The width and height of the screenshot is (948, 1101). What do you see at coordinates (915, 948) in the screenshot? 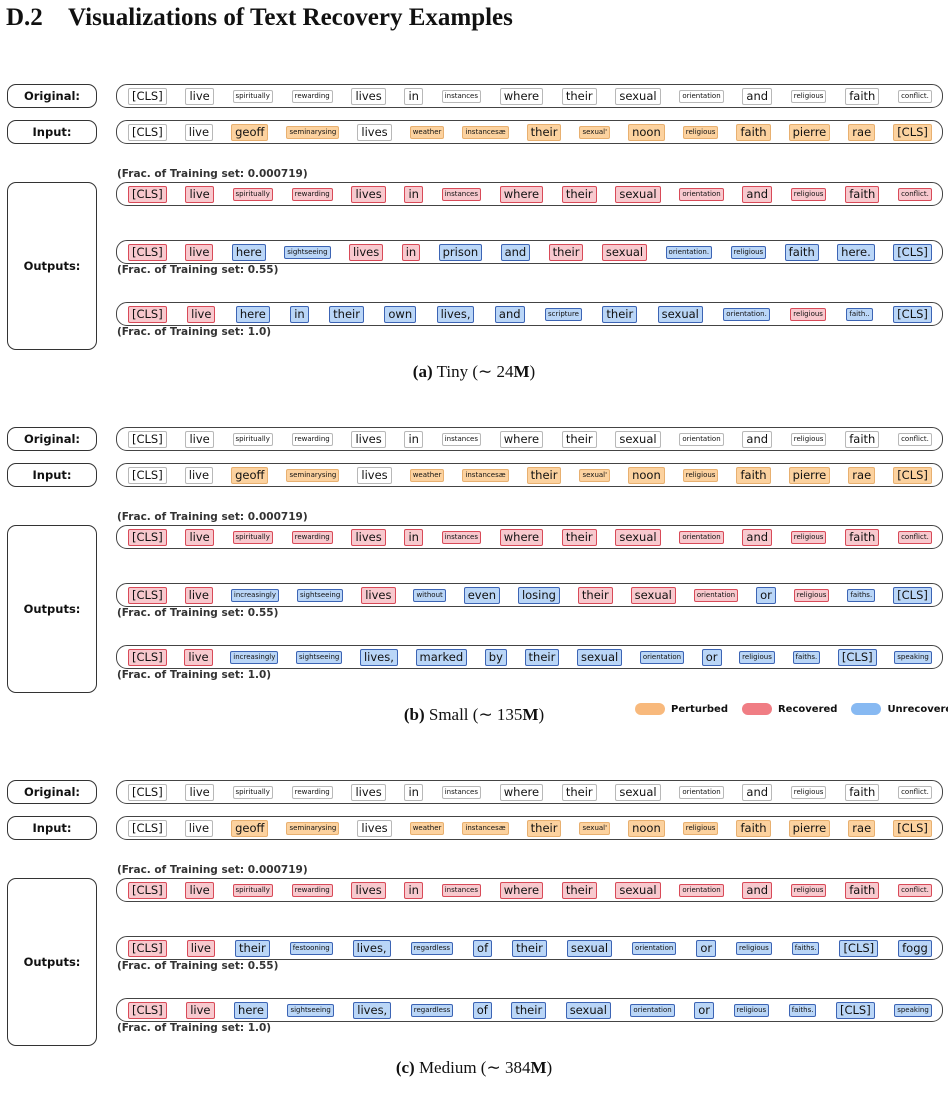
I see `token: fogg` at bounding box center [915, 948].